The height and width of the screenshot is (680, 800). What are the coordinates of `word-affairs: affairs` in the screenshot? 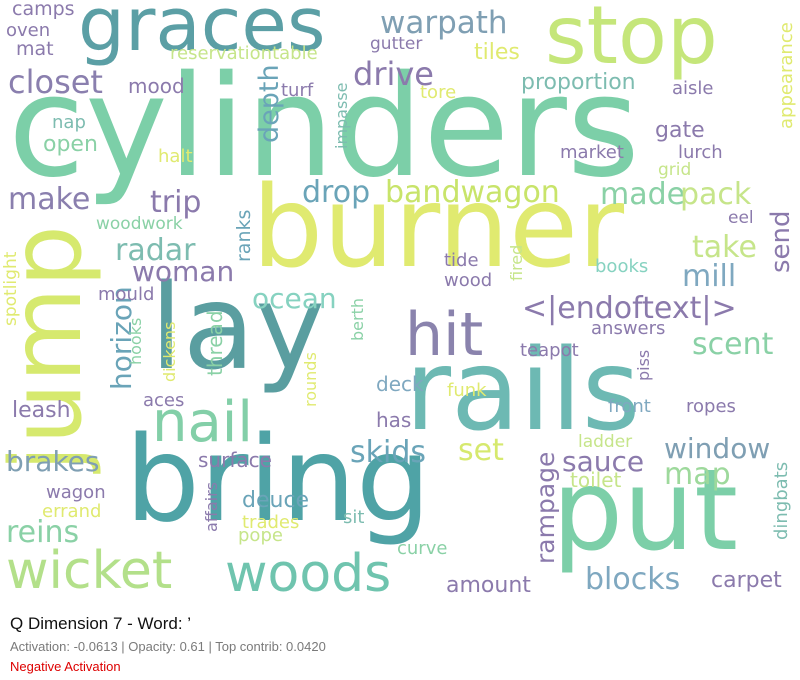 It's located at (211, 507).